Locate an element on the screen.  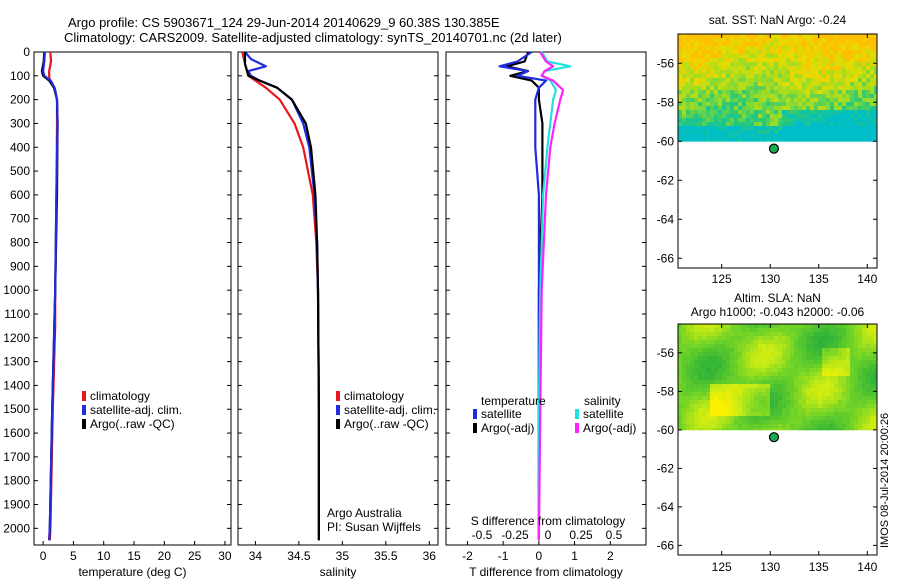
sla-map-title: Altim. SLA: NaN is located at coordinates (777, 298).